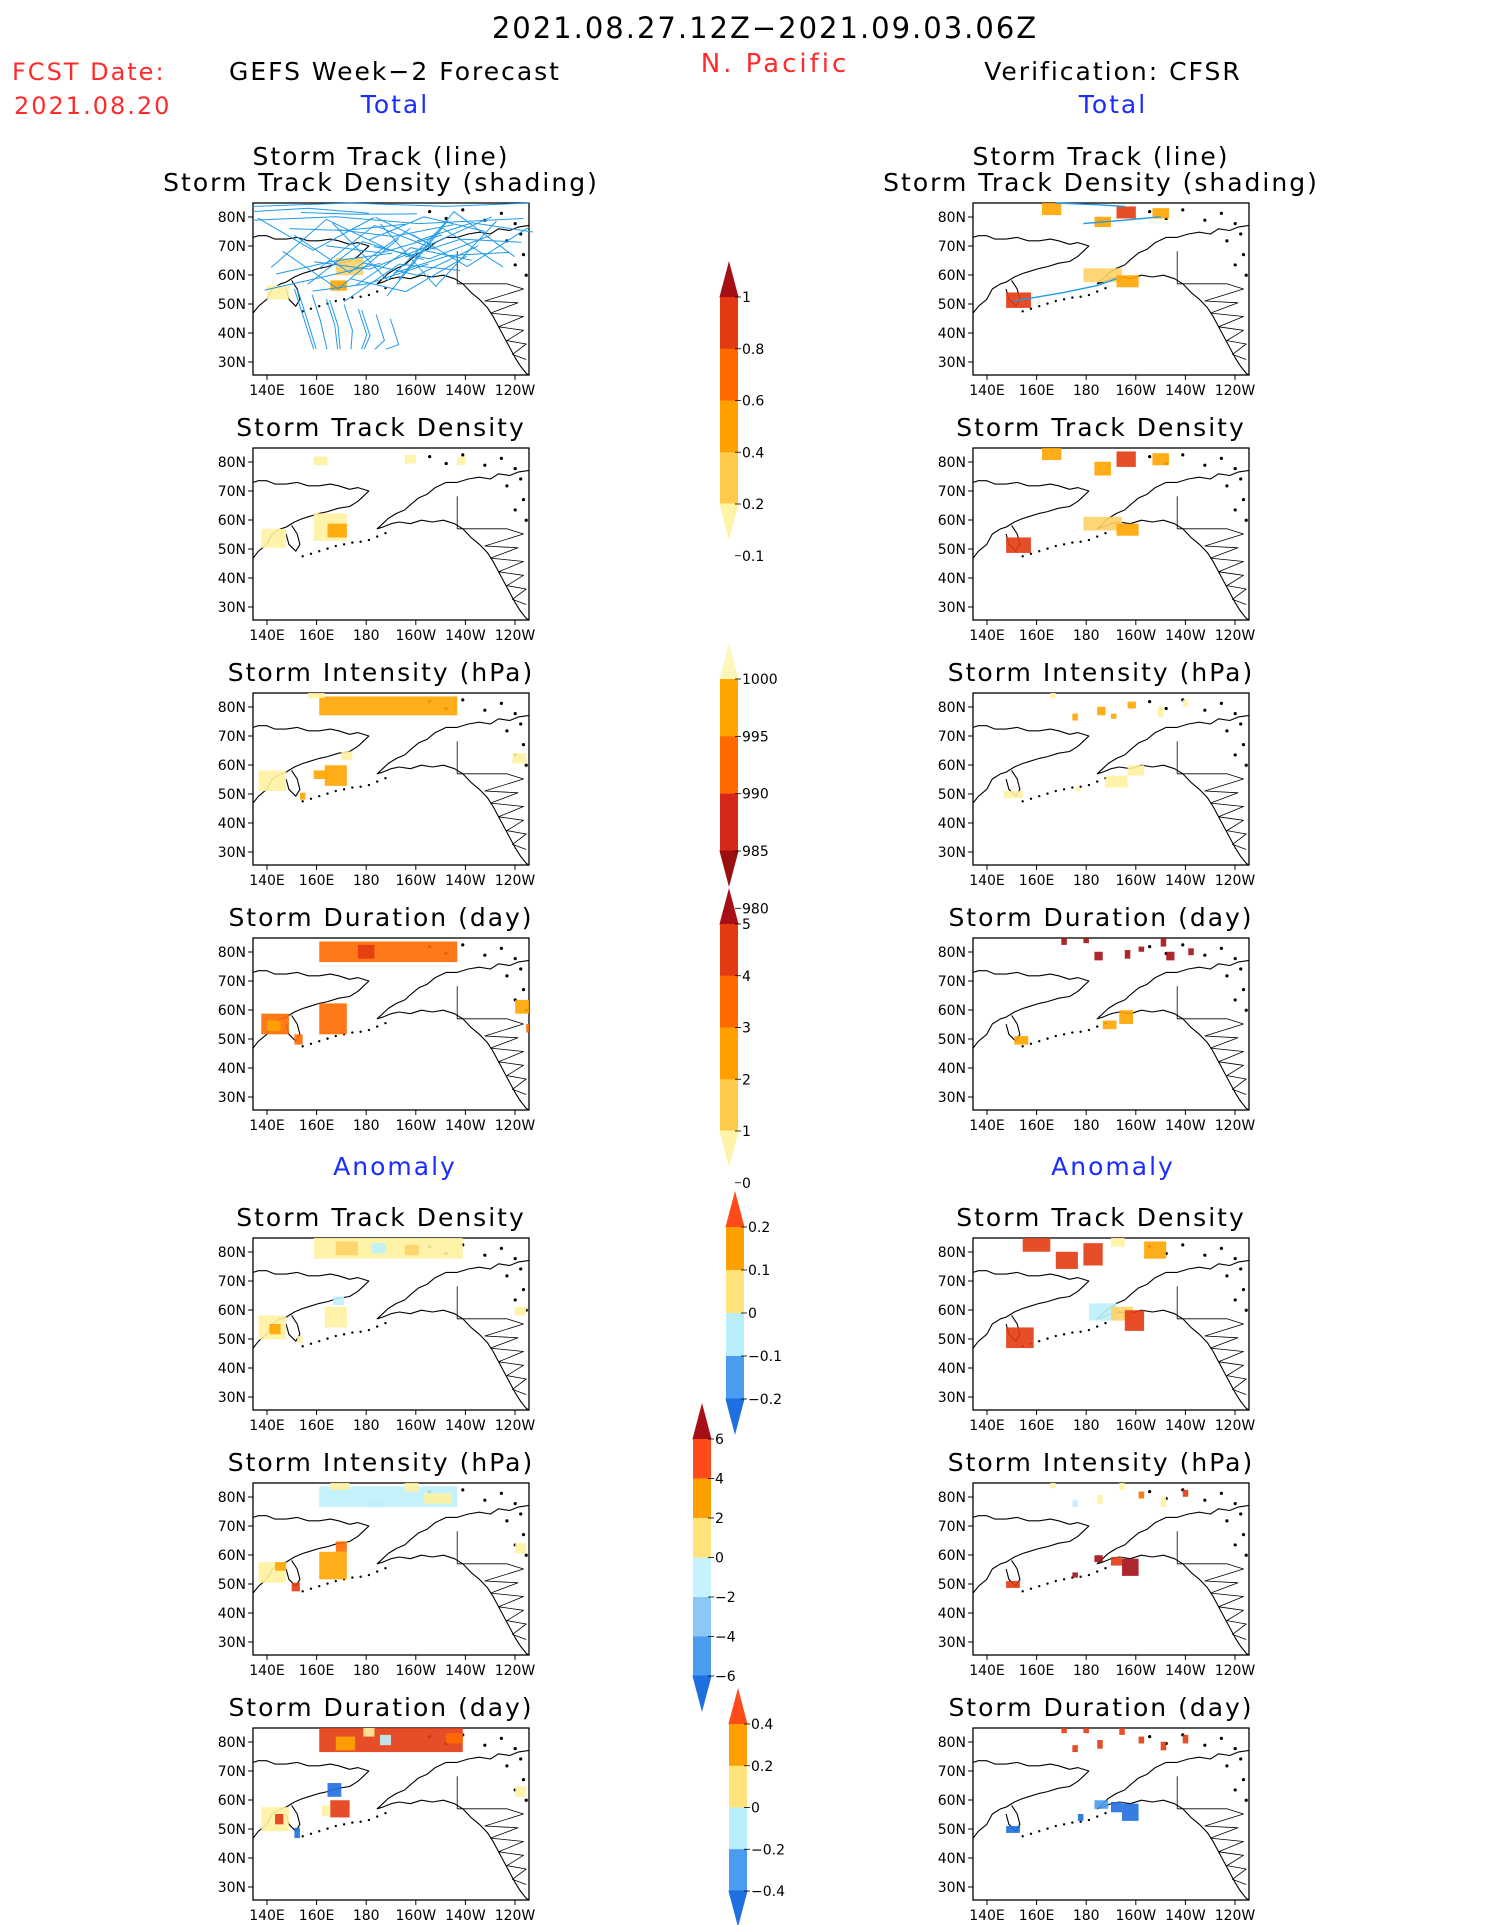 This screenshot has width=1487, height=1925. Describe the element at coordinates (380, 1707) in the screenshot. I see `panel-title: Storm Duration (day)` at that location.